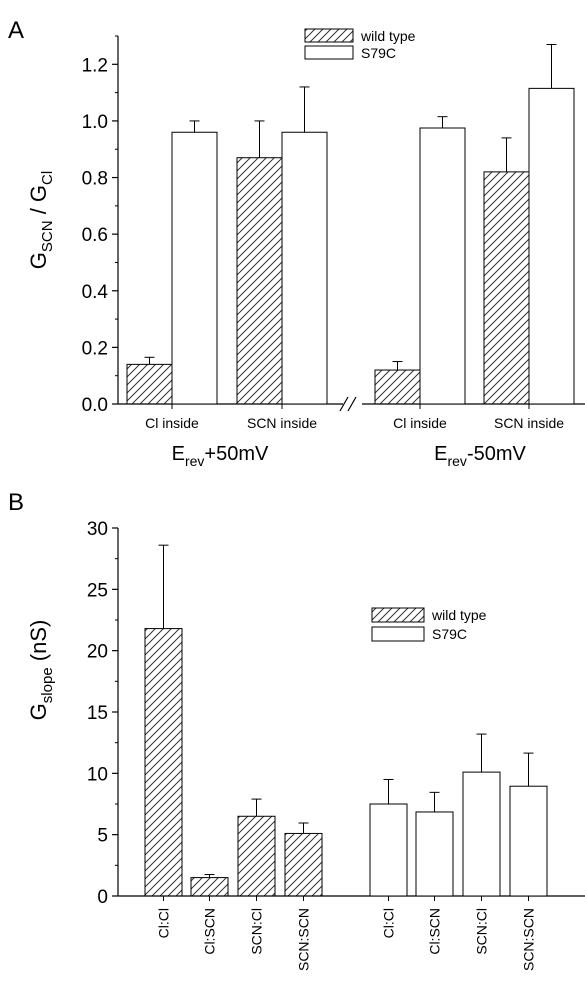 The image size is (585, 994). I want to click on chart-b-ylabel: Gslope (nS), so click(41, 670).